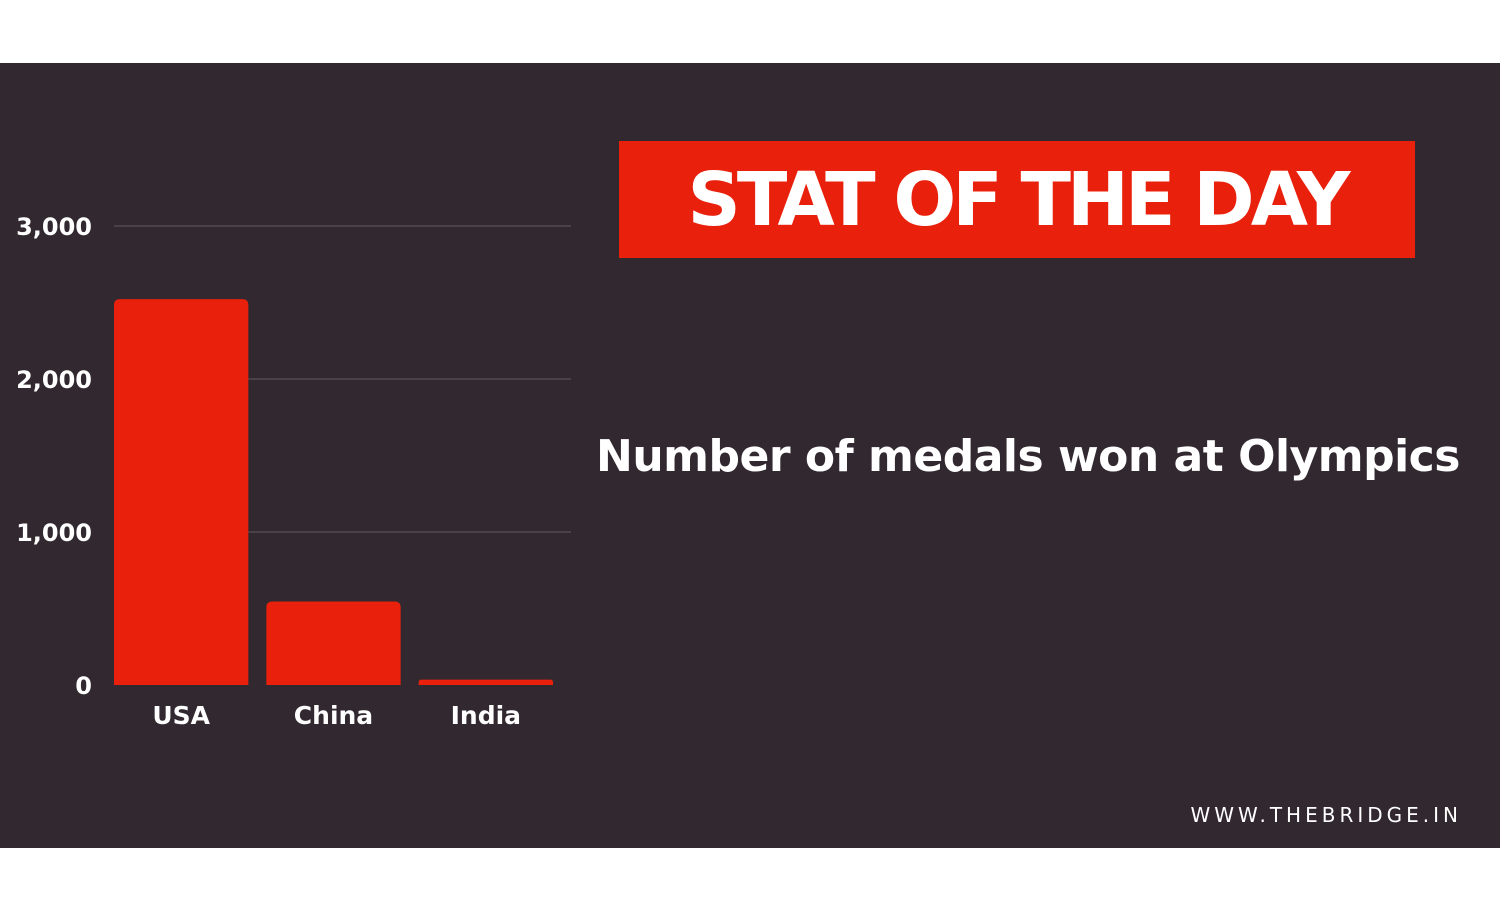  What do you see at coordinates (181, 492) in the screenshot?
I see `bar-usa` at bounding box center [181, 492].